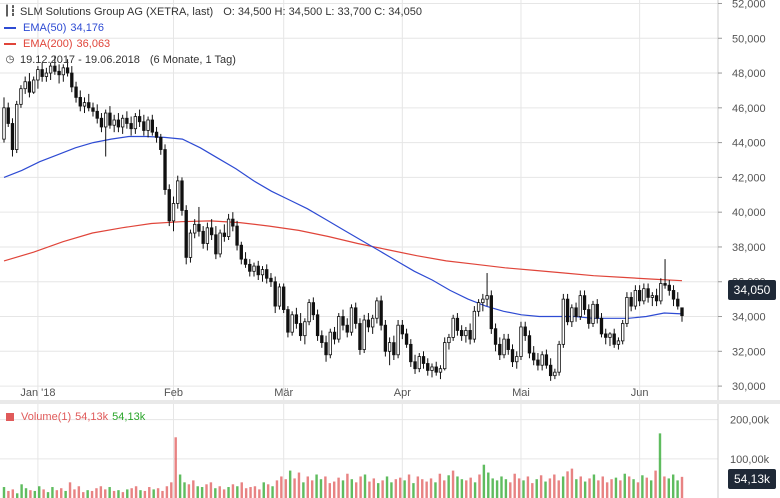 The image size is (780, 498). I want to click on volume-bars, so click(343, 465).